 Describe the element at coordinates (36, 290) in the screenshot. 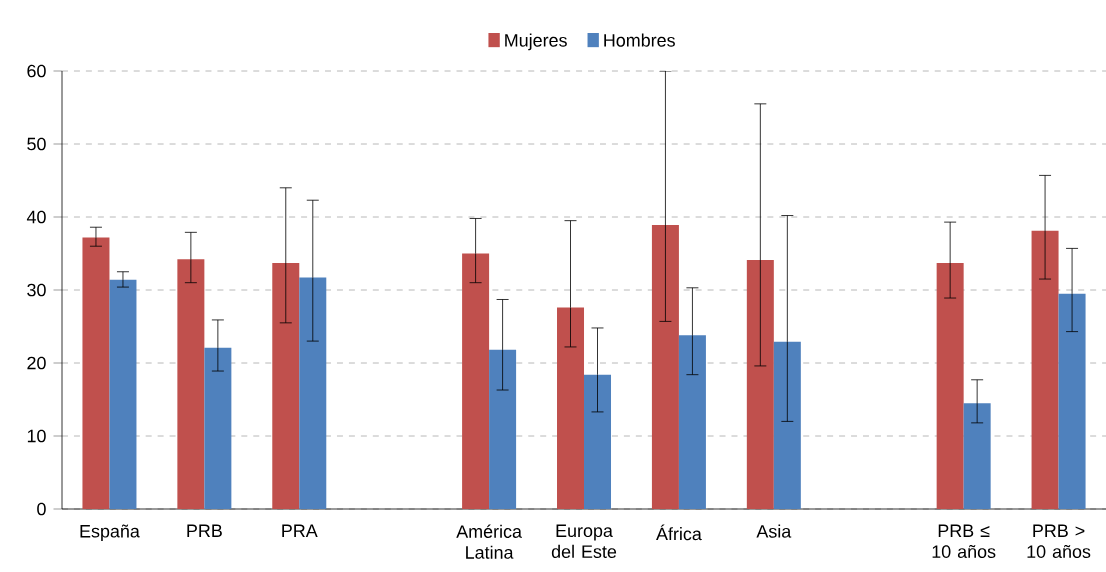

I see `y-tick-label: 30` at that location.